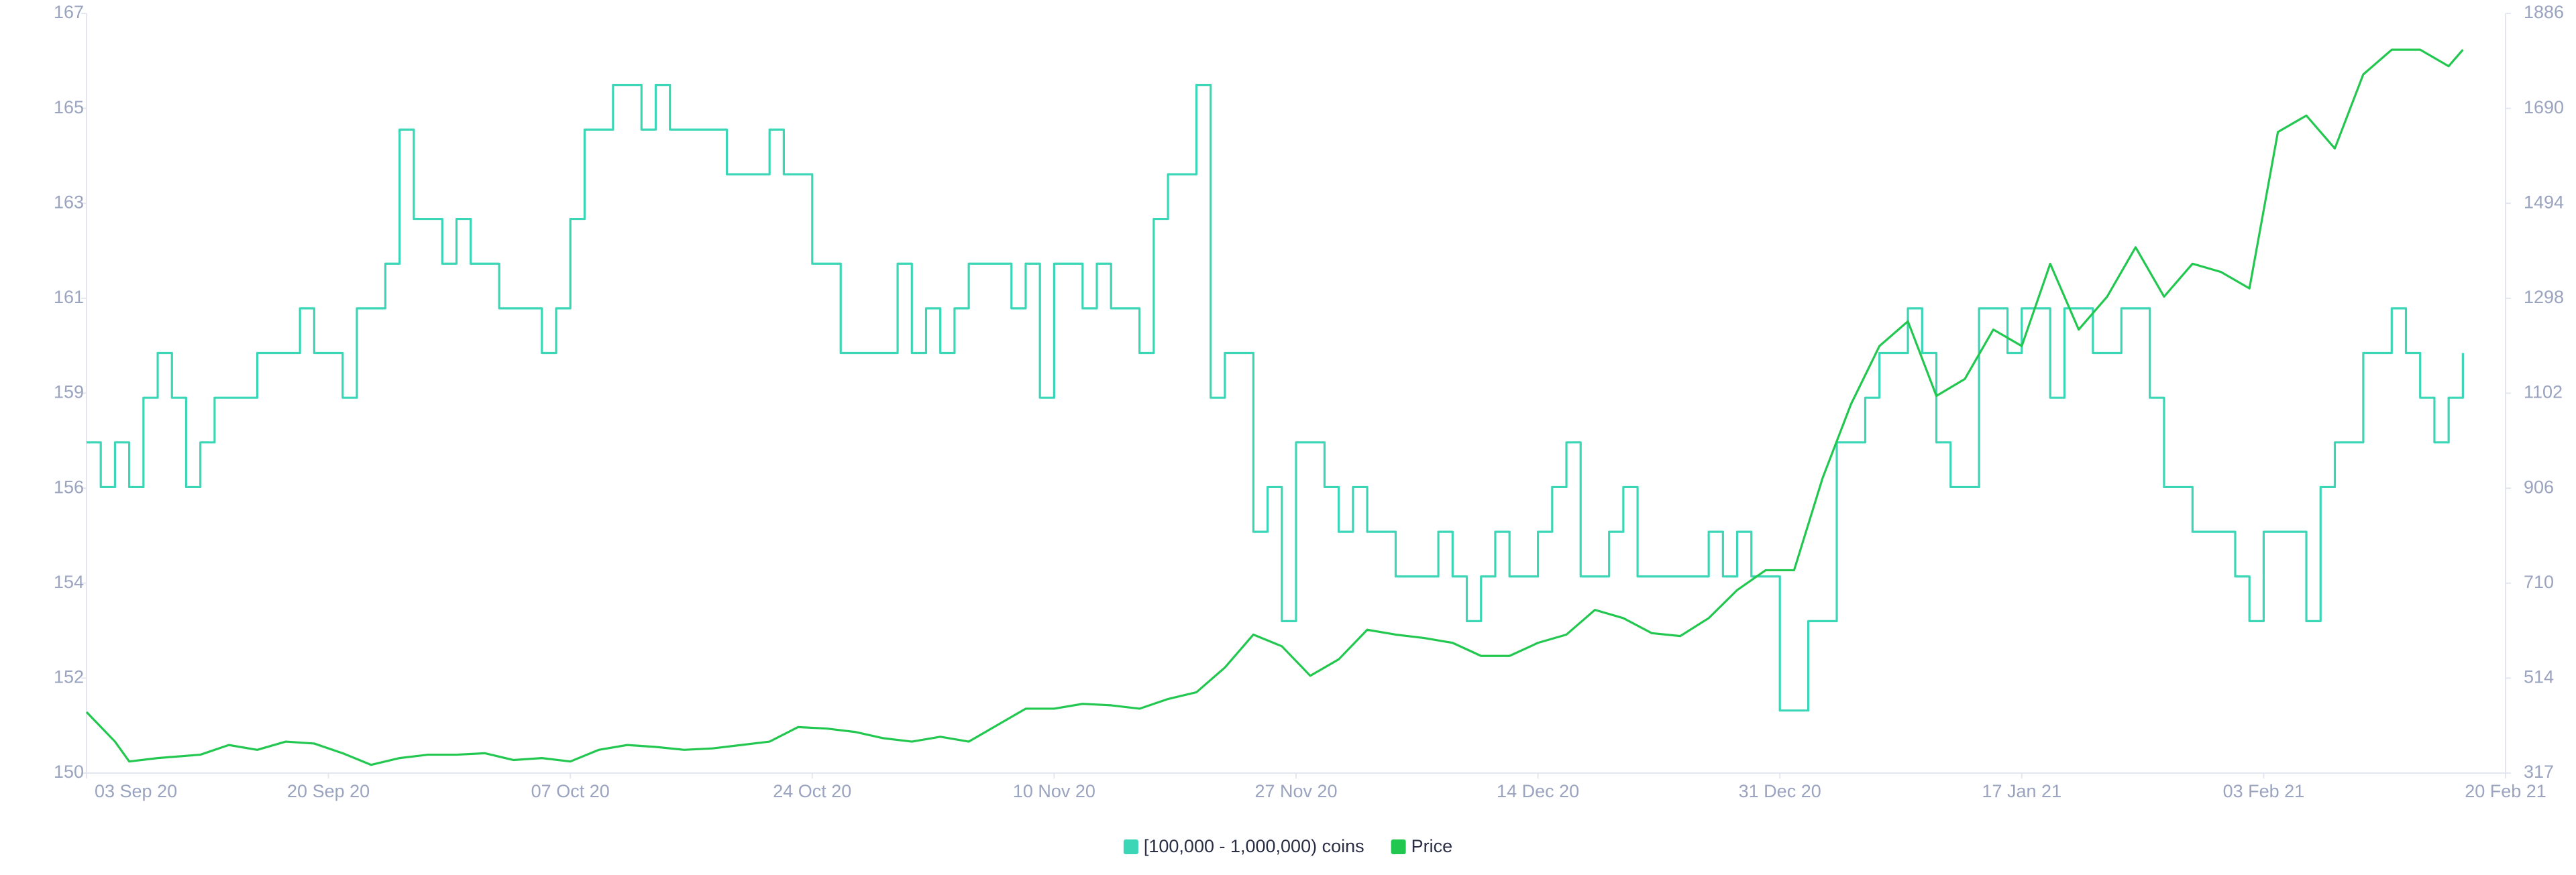 Image resolution: width=2576 pixels, height=875 pixels. I want to click on y2-tick-label: 514, so click(2539, 677).